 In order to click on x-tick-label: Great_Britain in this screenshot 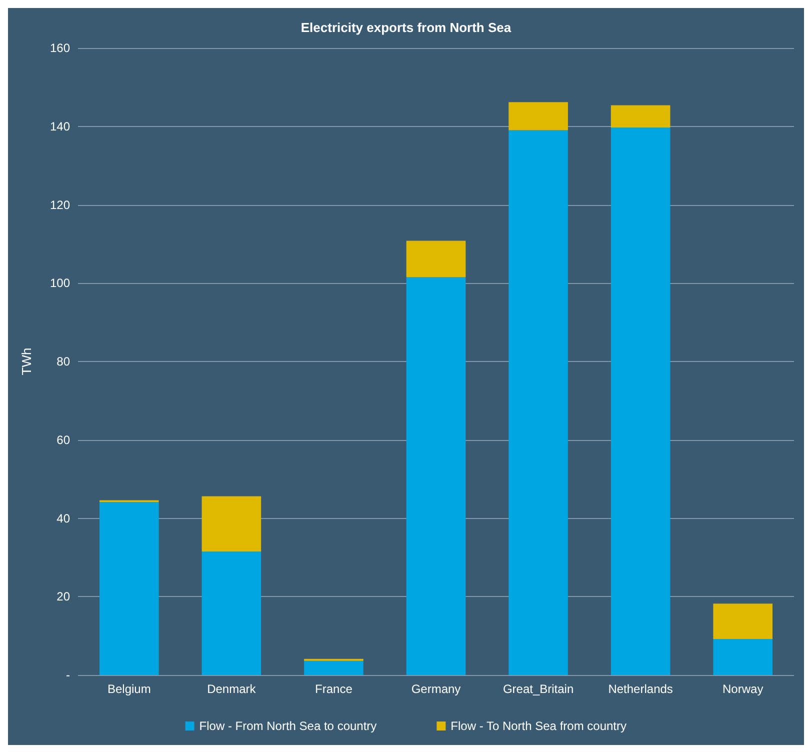, I will do `click(538, 689)`.